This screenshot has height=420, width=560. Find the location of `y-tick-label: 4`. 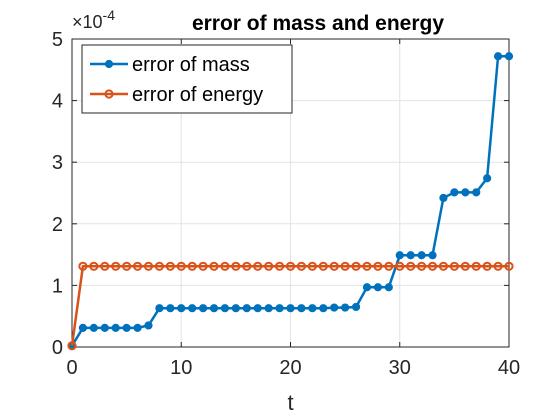

y-tick-label: 4 is located at coordinates (57, 102).